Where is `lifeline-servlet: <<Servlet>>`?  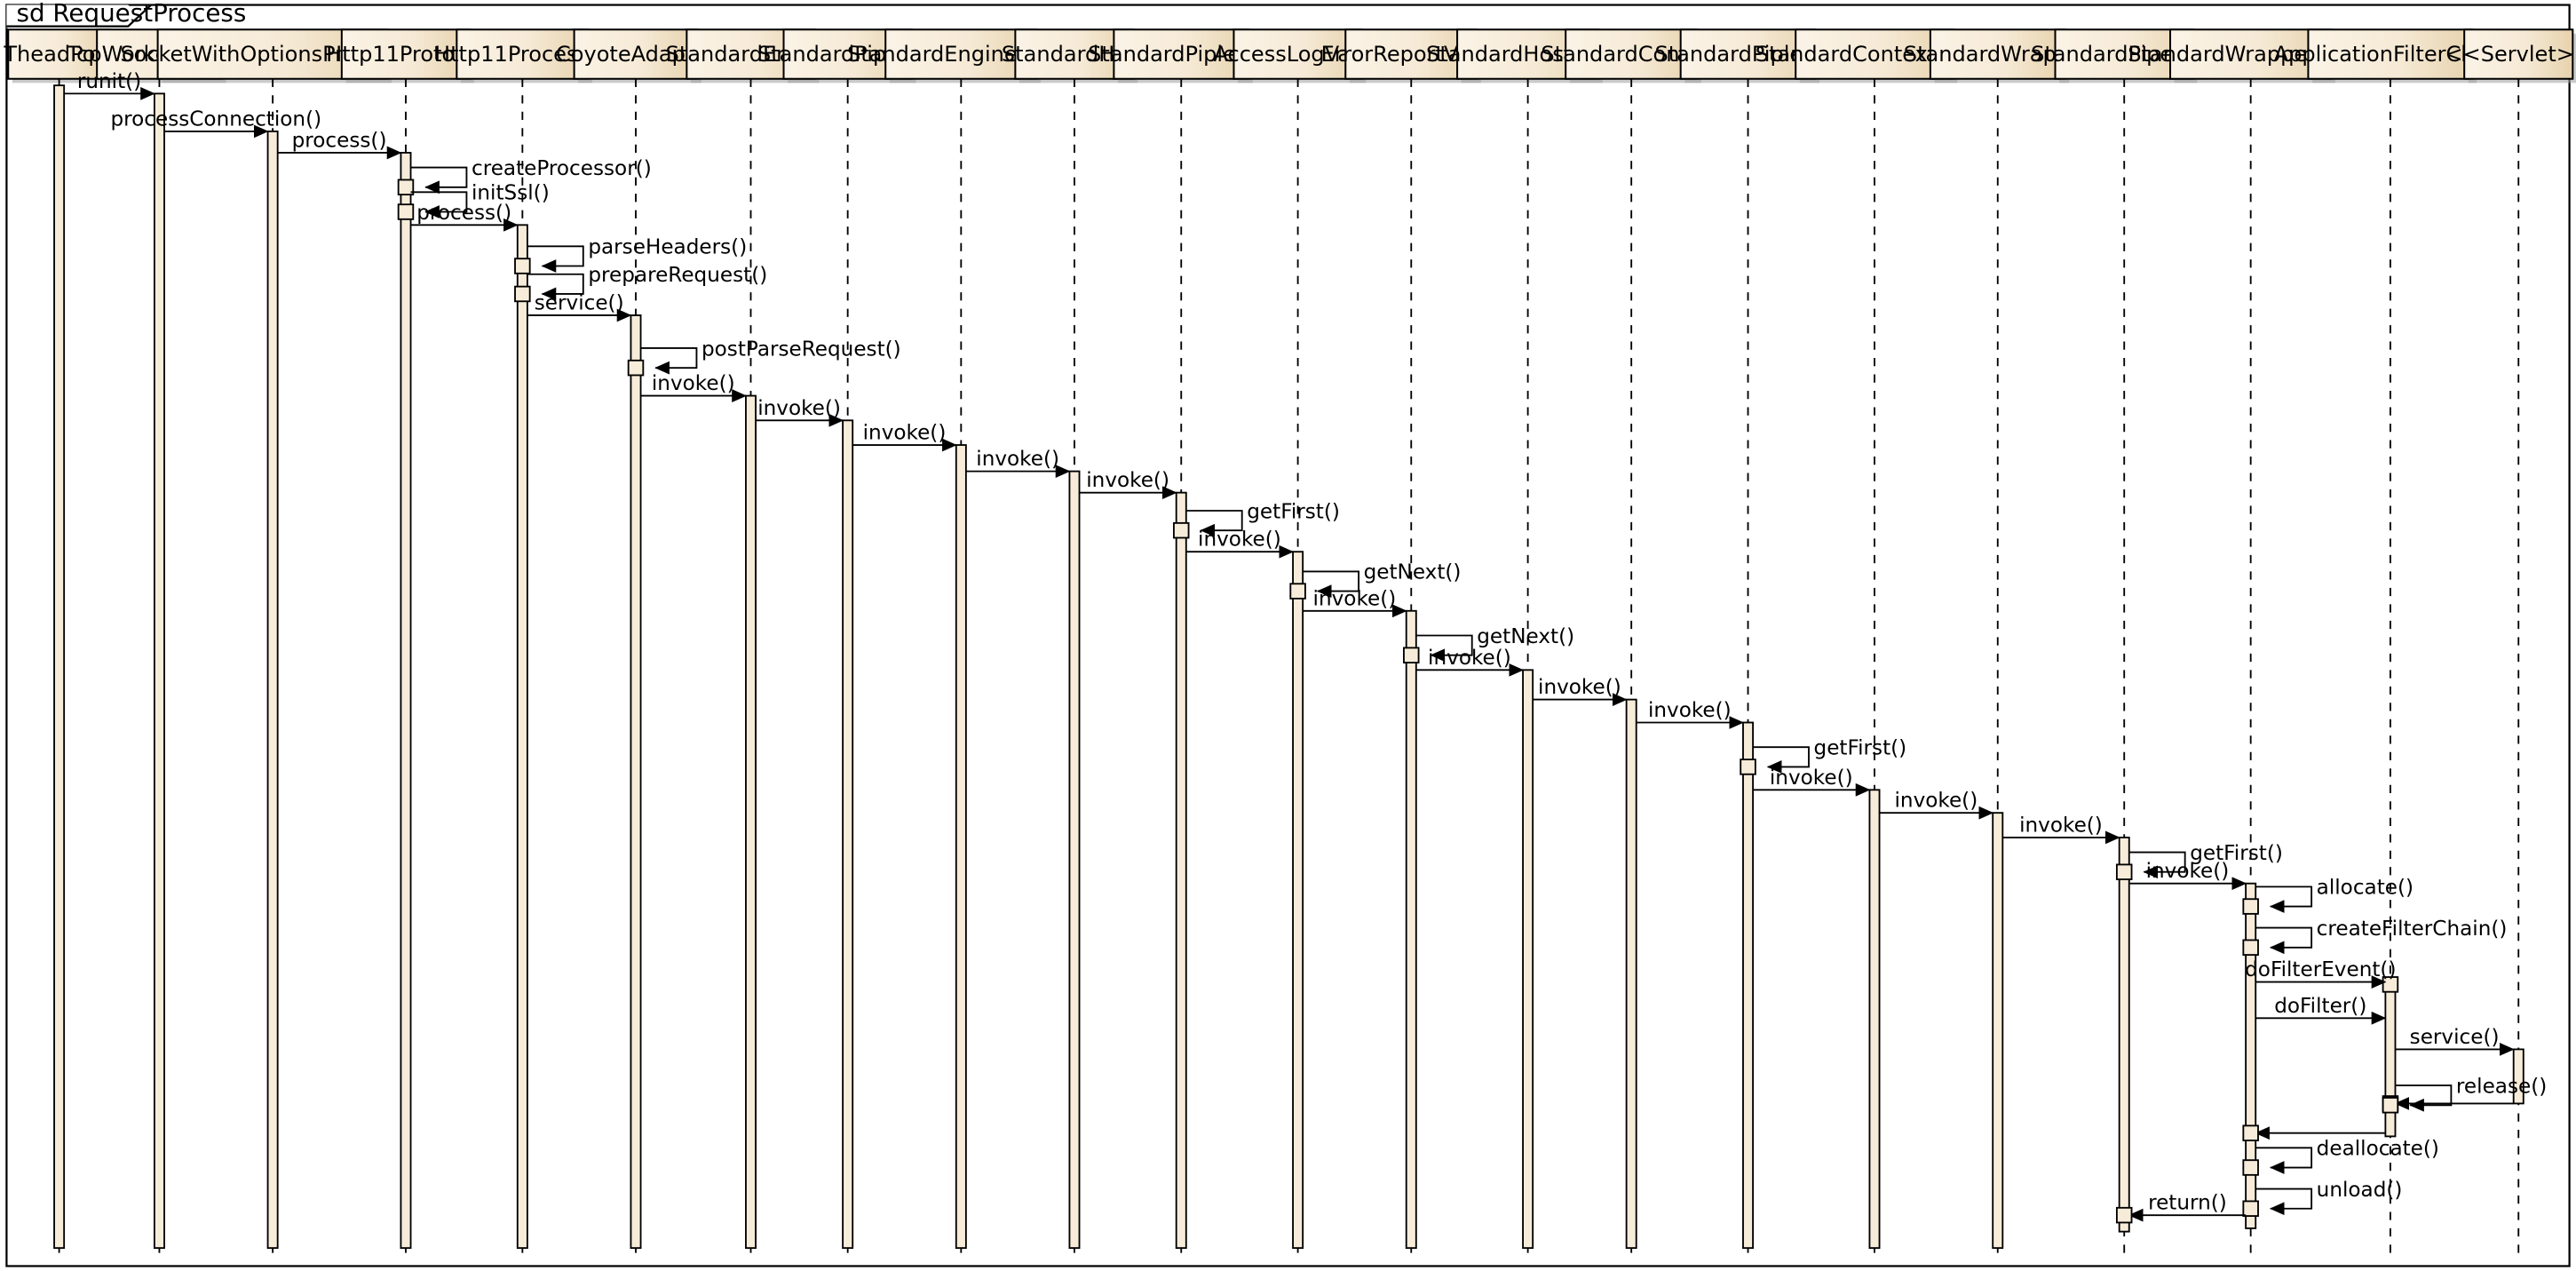 lifeline-servlet: <<Servlet>> is located at coordinates (2511, 644).